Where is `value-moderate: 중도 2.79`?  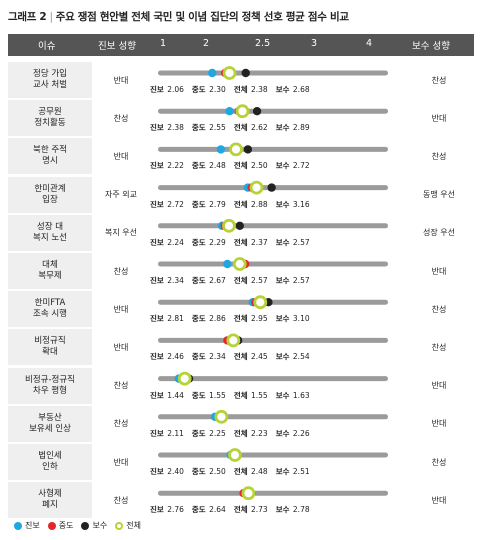 value-moderate: 중도 2.79 is located at coordinates (209, 204).